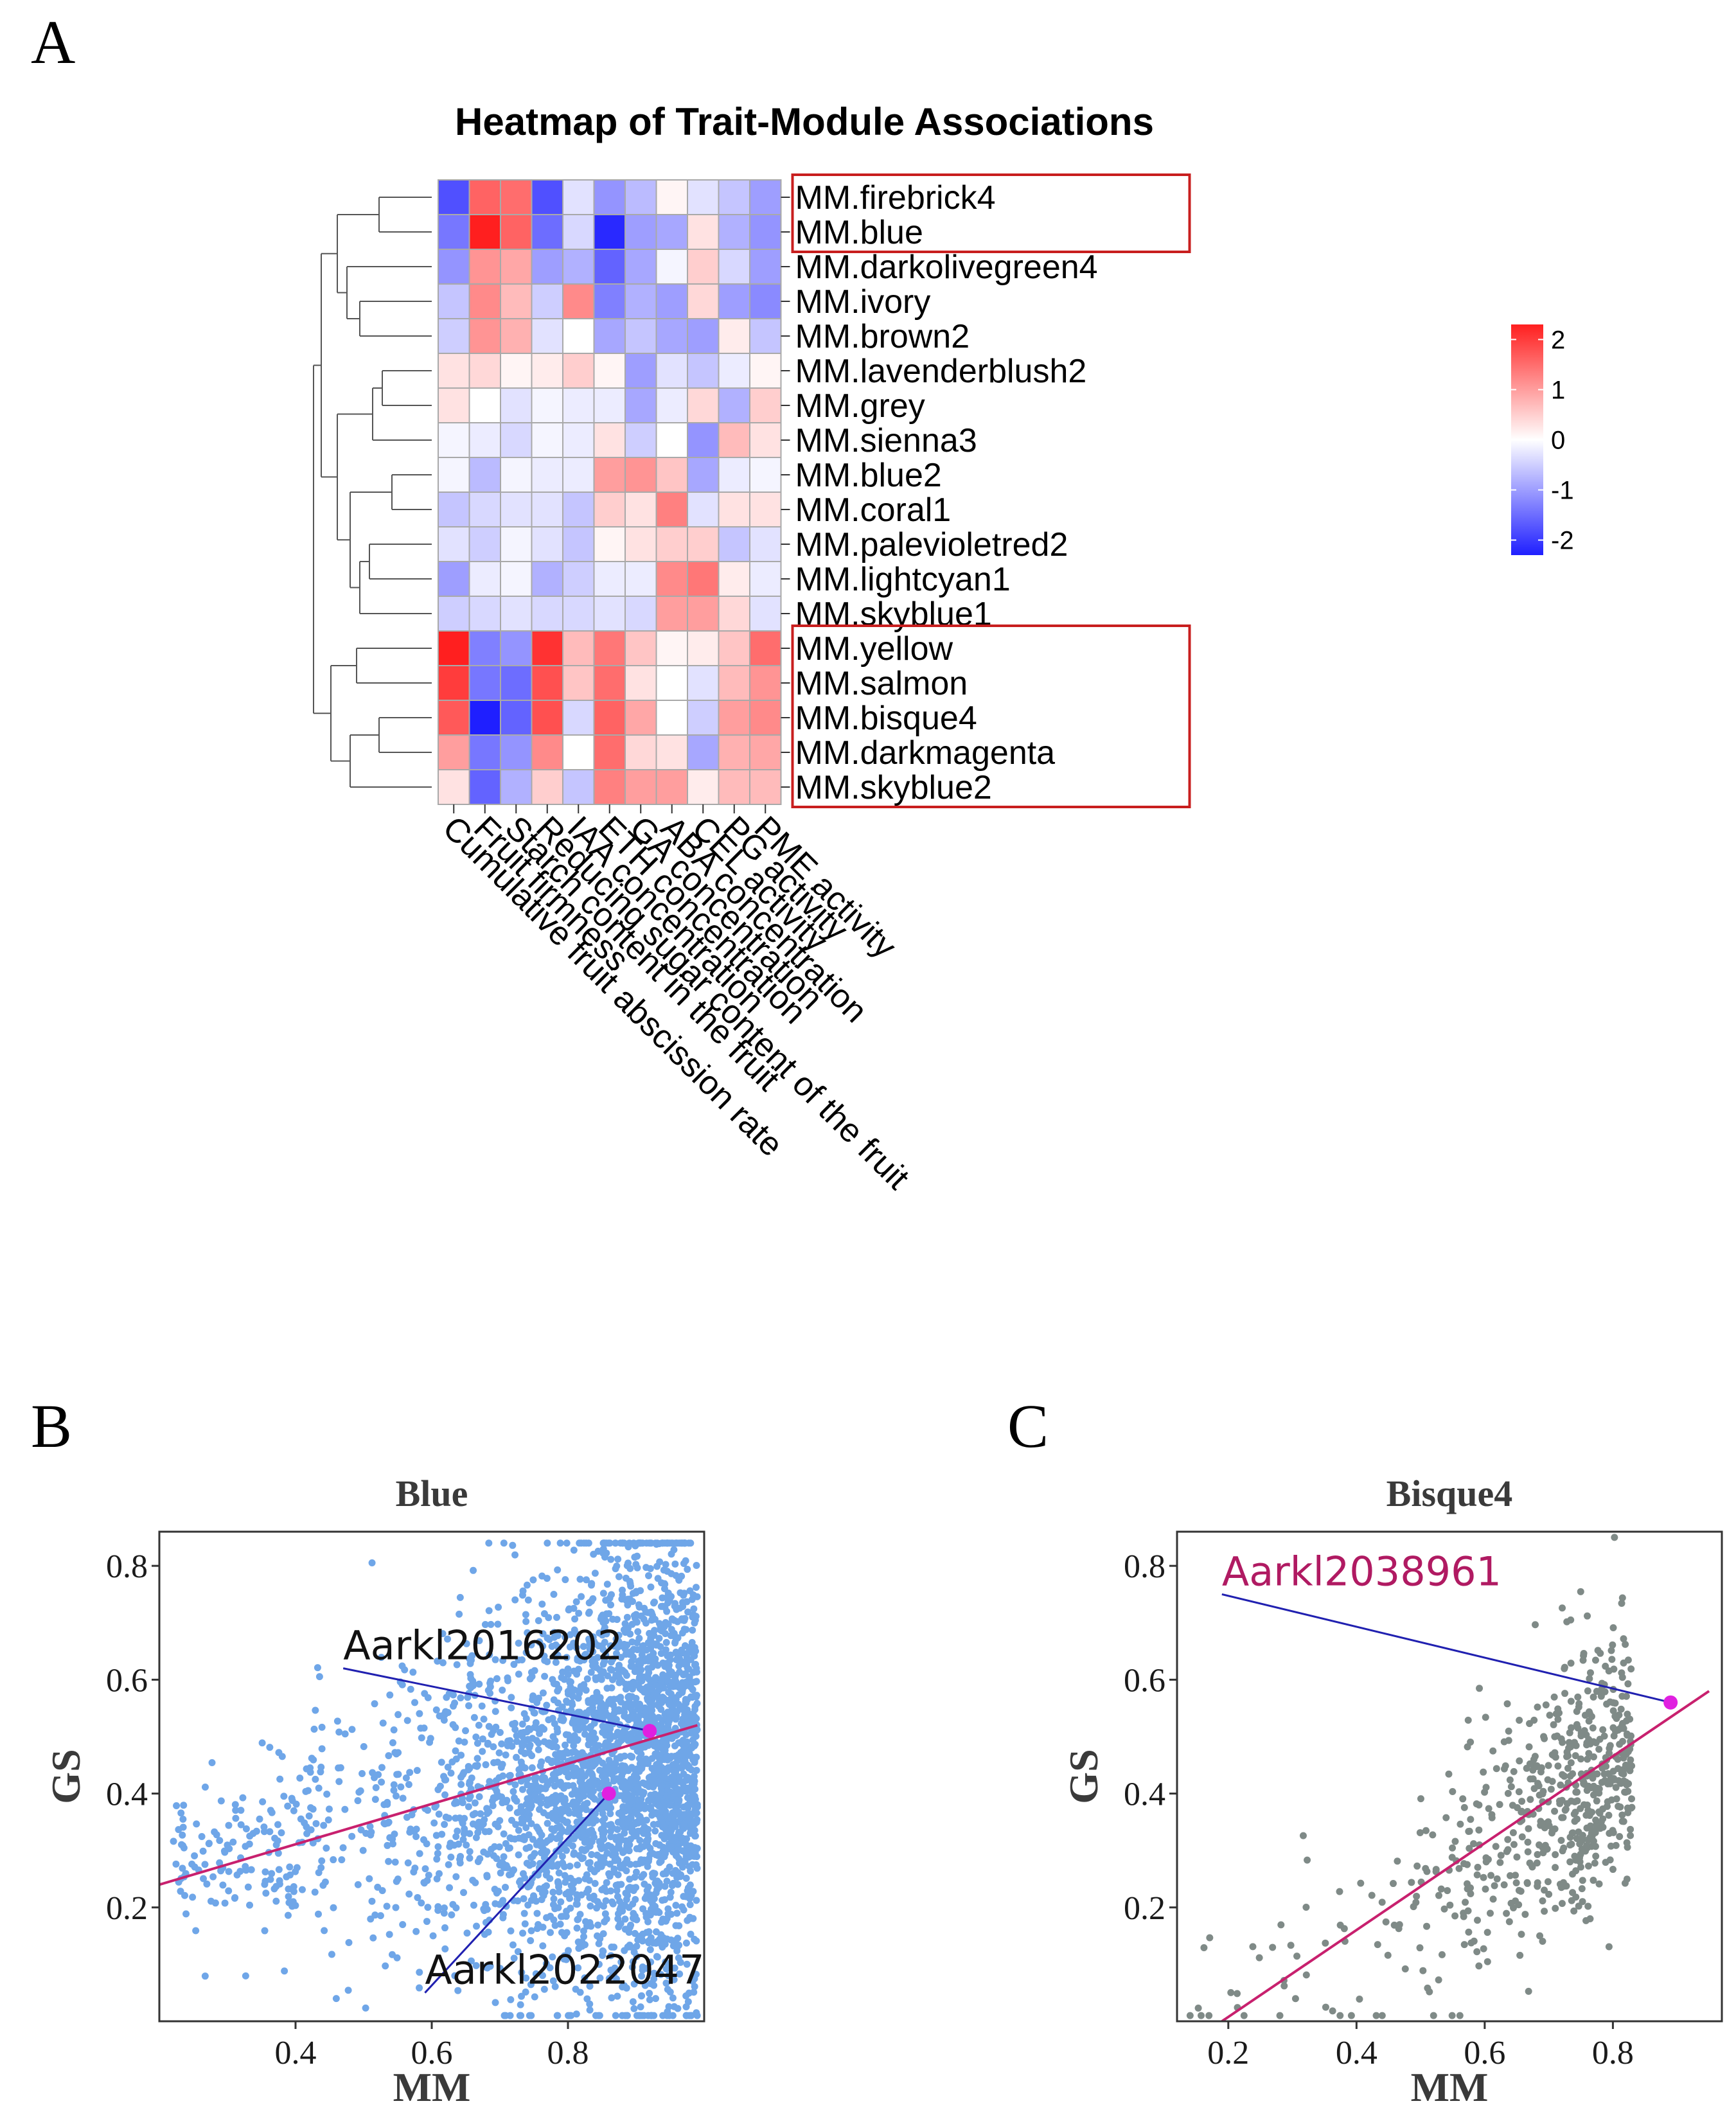 This screenshot has height=2117, width=1736. Describe the element at coordinates (428, 1805) in the screenshot. I see `regression-line` at that location.